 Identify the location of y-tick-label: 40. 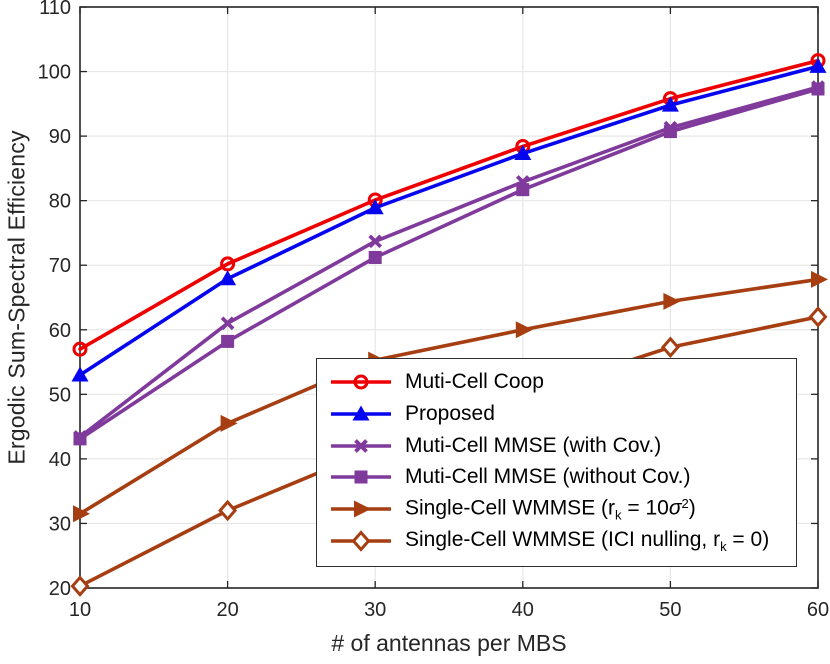
(60, 460).